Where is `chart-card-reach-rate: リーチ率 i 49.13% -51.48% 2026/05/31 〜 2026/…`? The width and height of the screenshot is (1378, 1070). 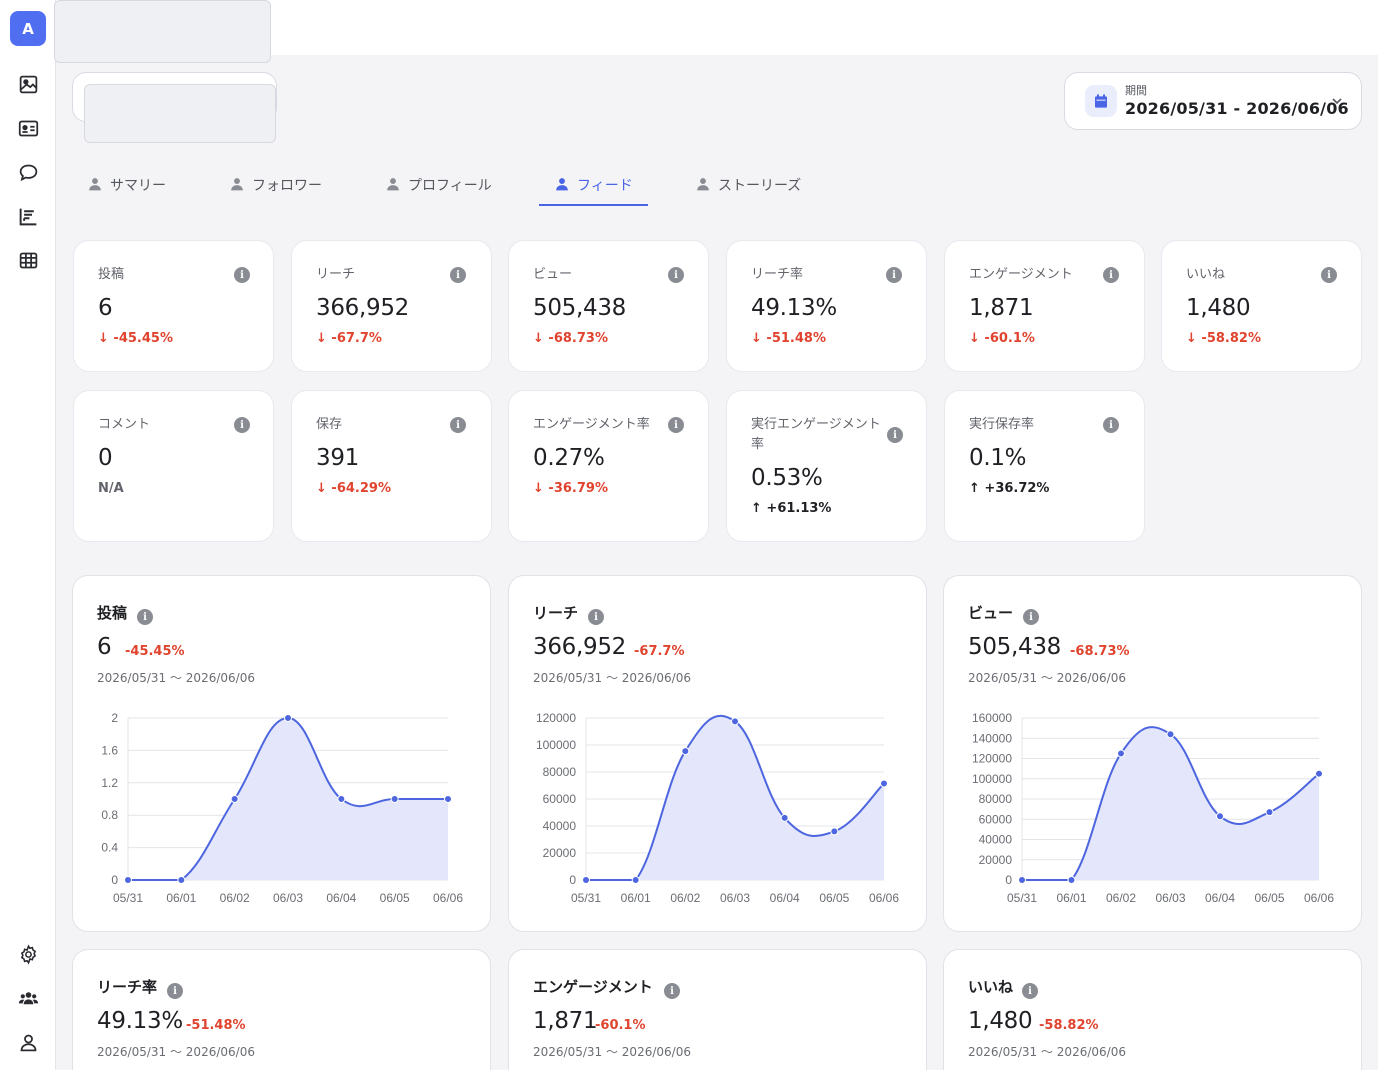
chart-card-reach-rate: リーチ率 i 49.13% -51.48% 2026/05/31 〜 2026/… is located at coordinates (281, 1009).